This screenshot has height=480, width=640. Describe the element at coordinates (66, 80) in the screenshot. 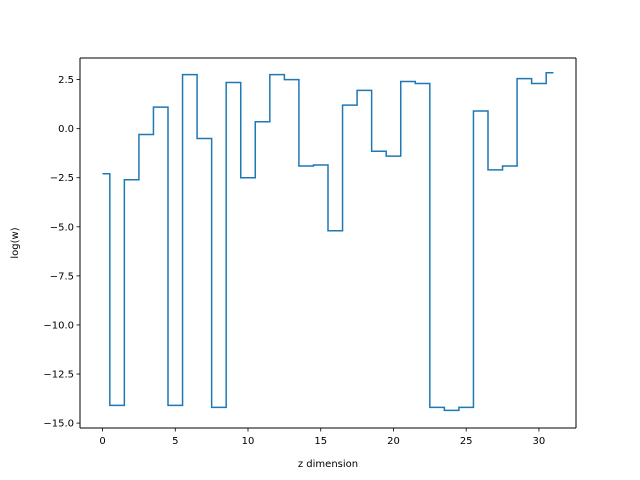

I see `y-tick-label: 2.5` at that location.